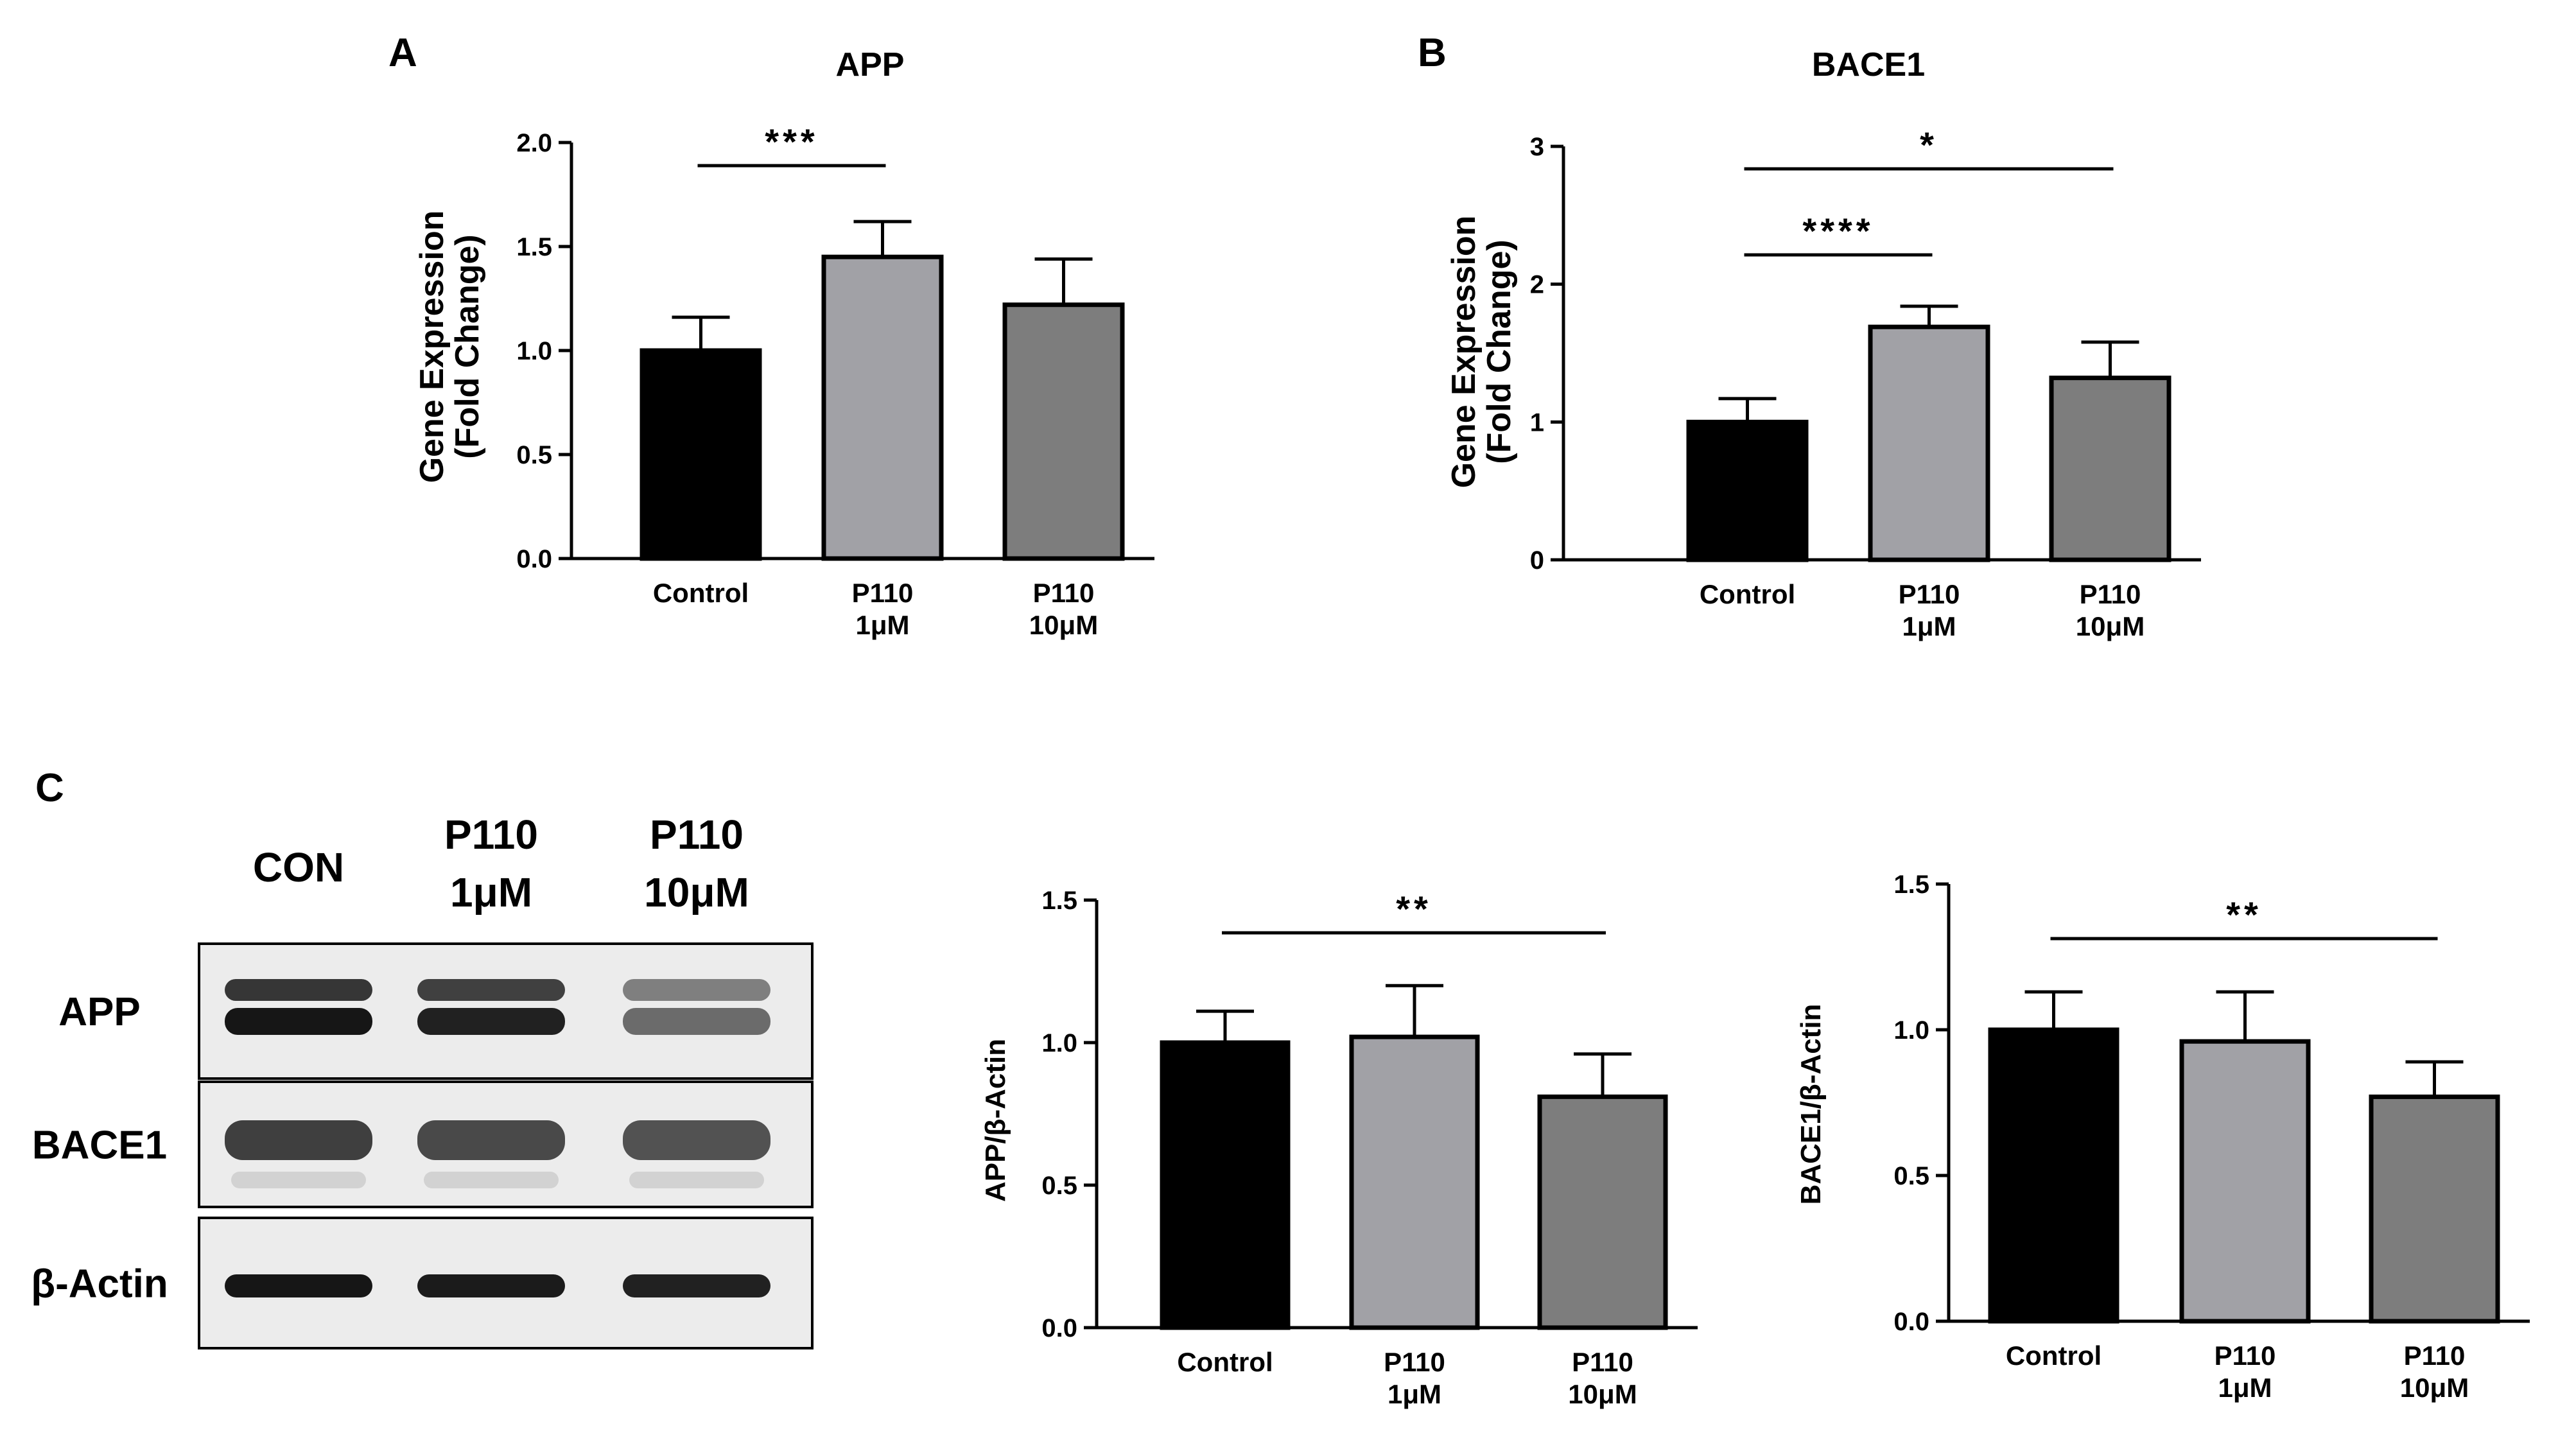  What do you see at coordinates (696, 892) in the screenshot?
I see `lane-label-line2: 10μM` at bounding box center [696, 892].